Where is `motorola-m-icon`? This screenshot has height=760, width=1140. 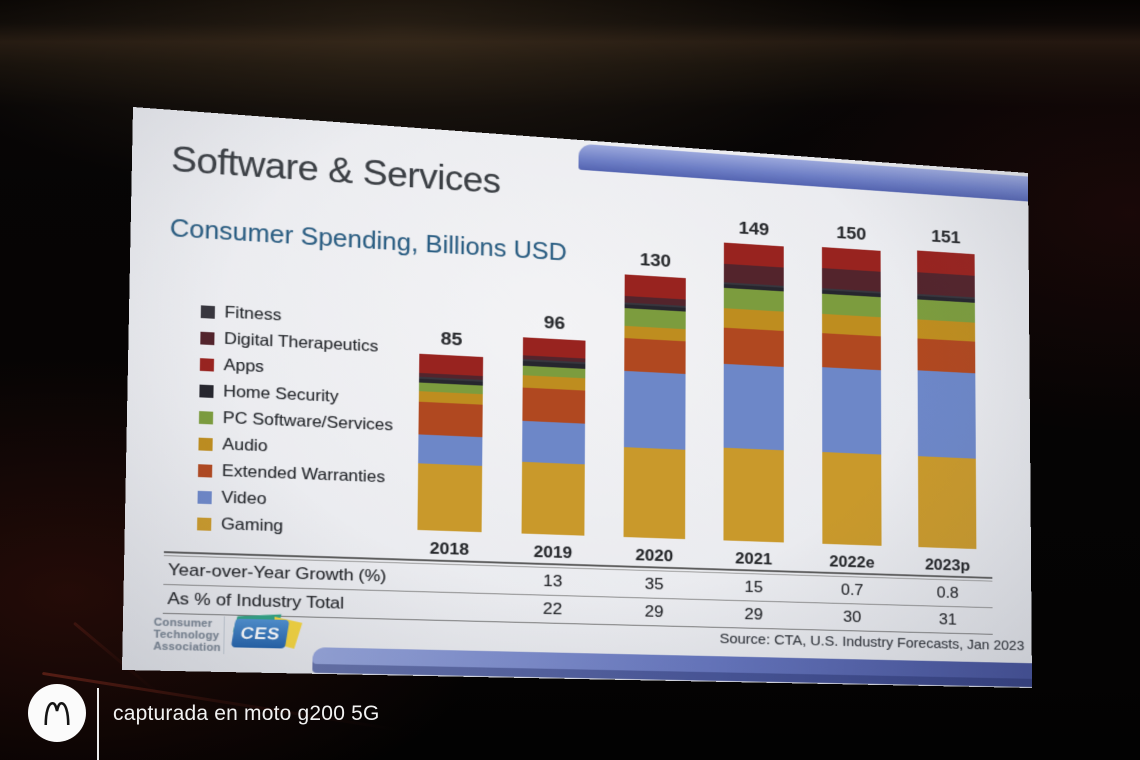 motorola-m-icon is located at coordinates (57, 713).